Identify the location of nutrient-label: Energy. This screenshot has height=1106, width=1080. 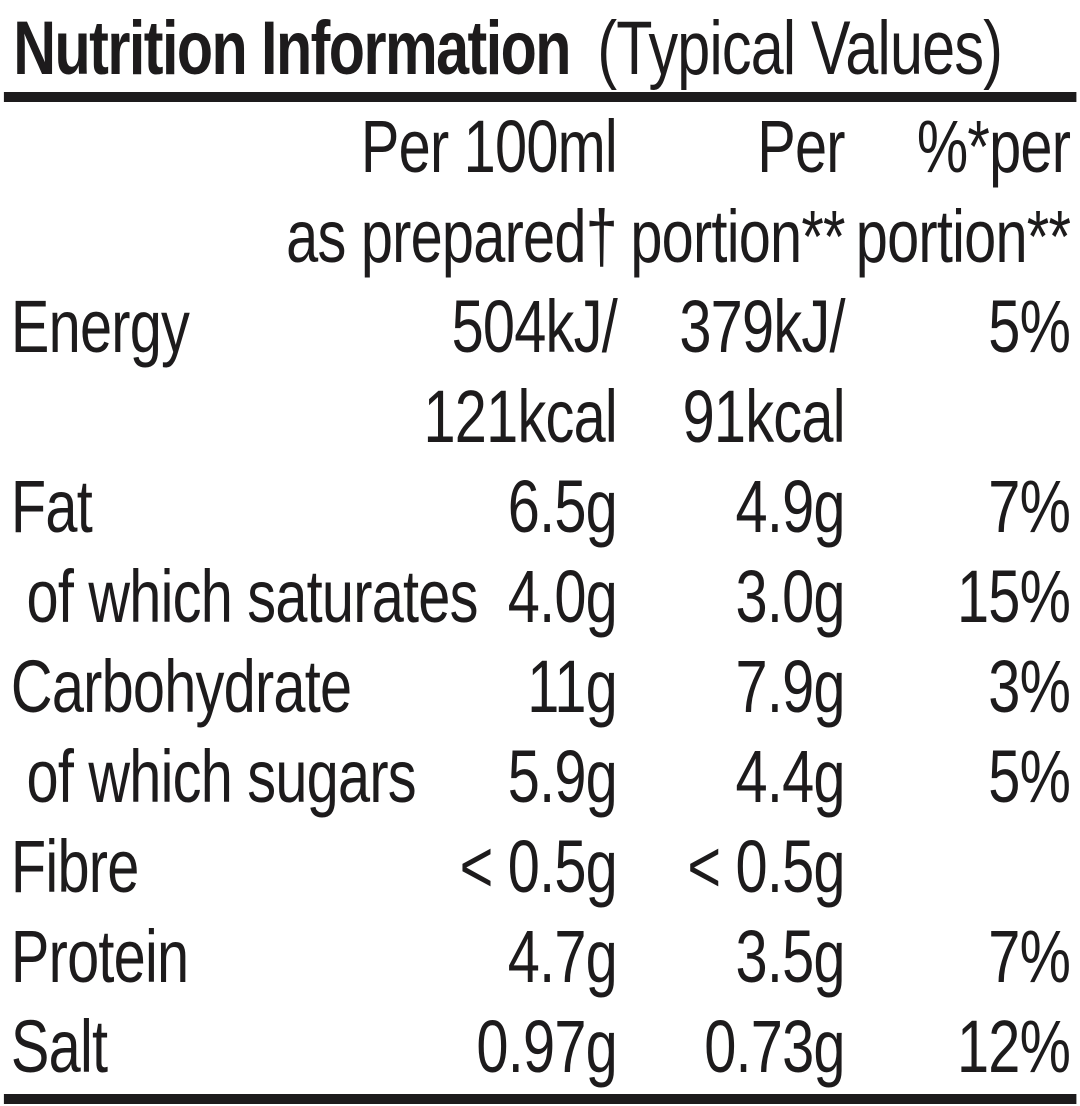
(100, 326).